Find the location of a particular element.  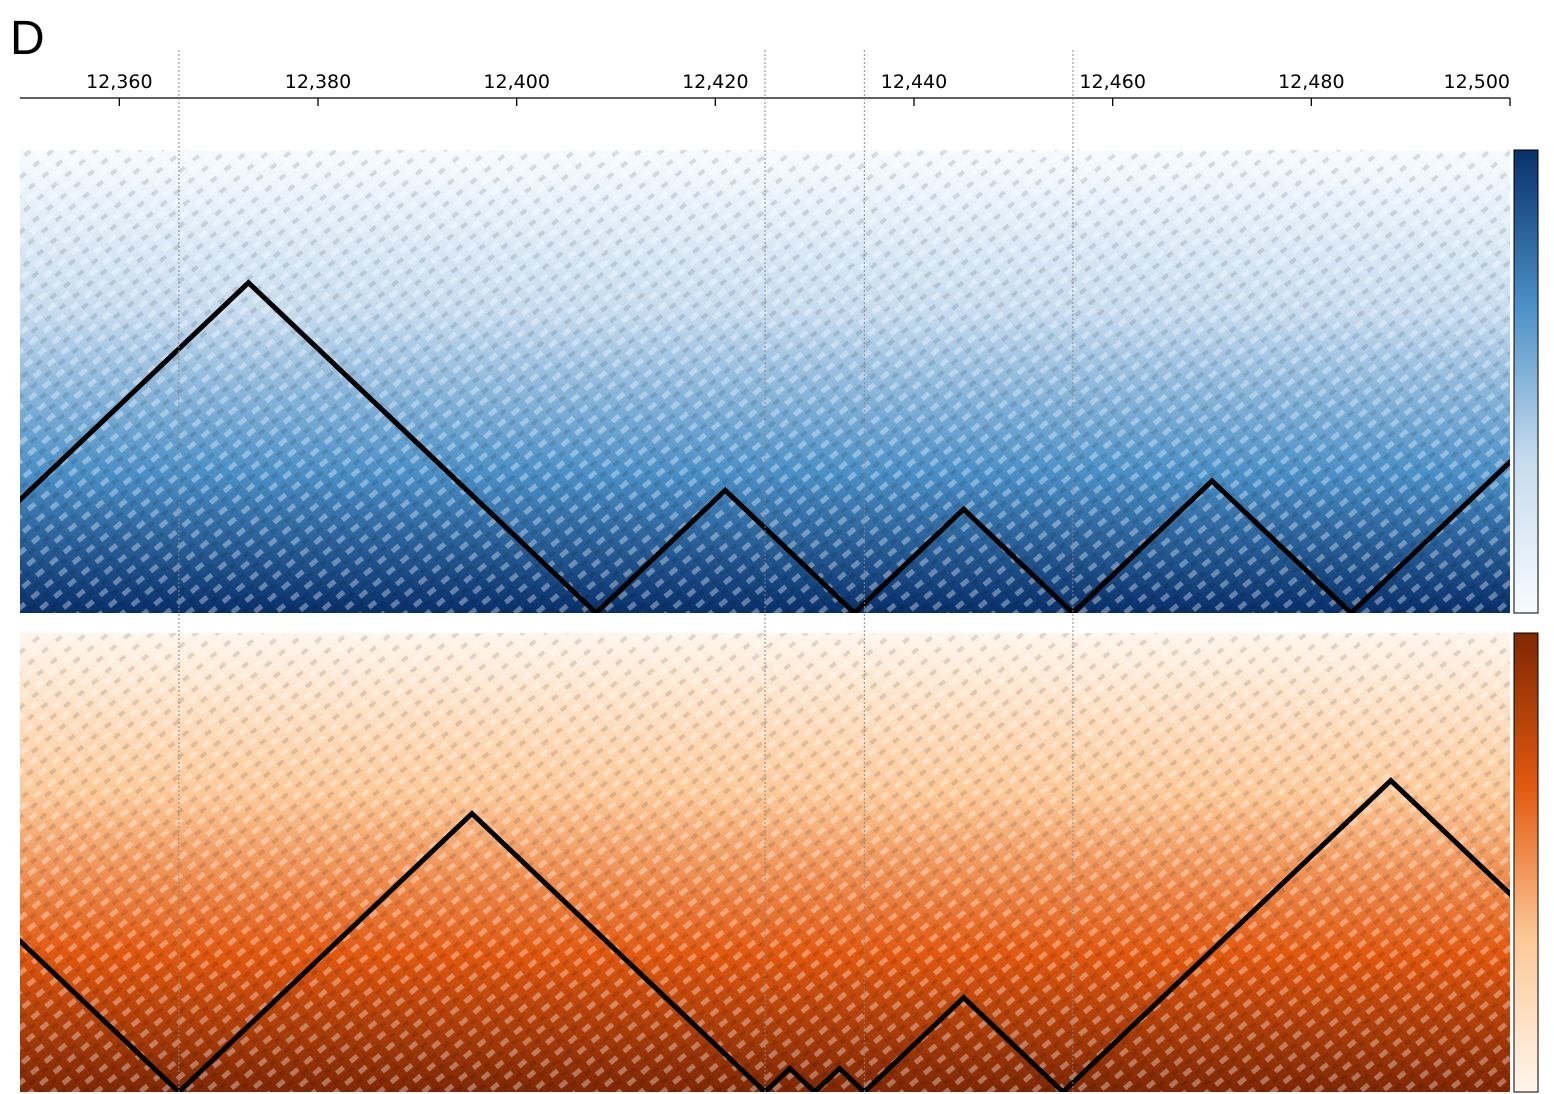

panel-label: D is located at coordinates (27, 38).